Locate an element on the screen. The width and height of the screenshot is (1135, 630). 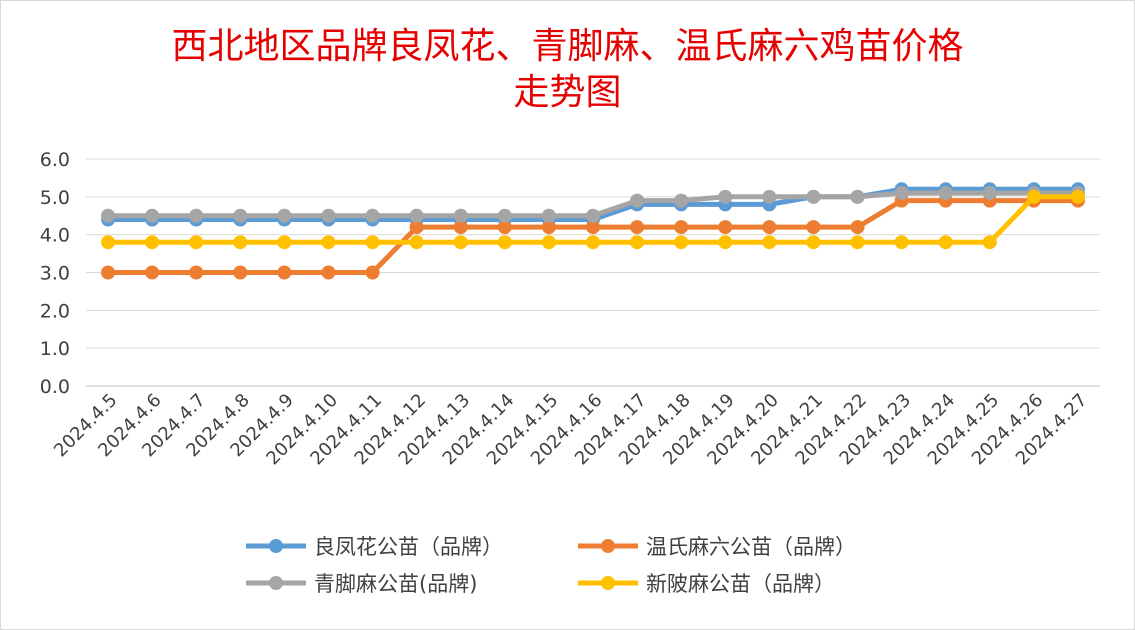
series-lines is located at coordinates (593, 231).